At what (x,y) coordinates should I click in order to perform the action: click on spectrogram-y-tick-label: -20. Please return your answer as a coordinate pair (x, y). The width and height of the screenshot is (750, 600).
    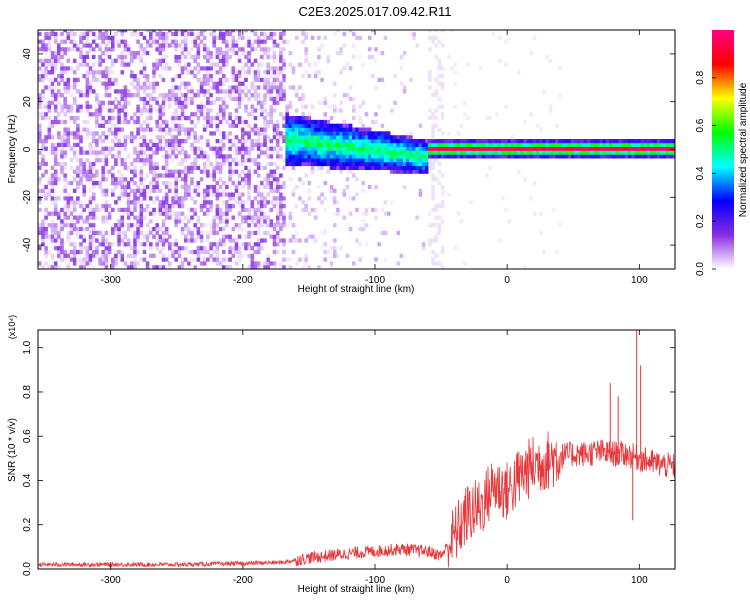
    Looking at the image, I should click on (27, 197).